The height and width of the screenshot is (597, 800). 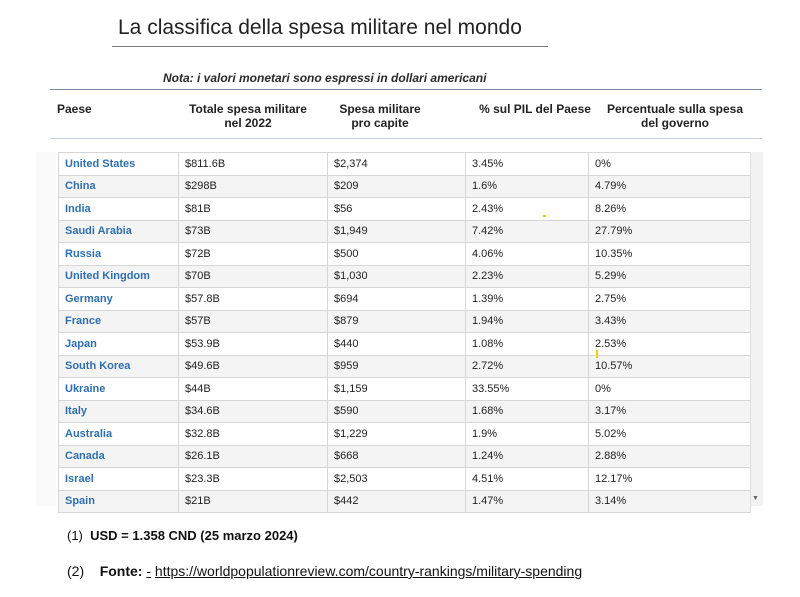 What do you see at coordinates (527, 299) in the screenshot?
I see `gdp-percent-cell: 1.39%` at bounding box center [527, 299].